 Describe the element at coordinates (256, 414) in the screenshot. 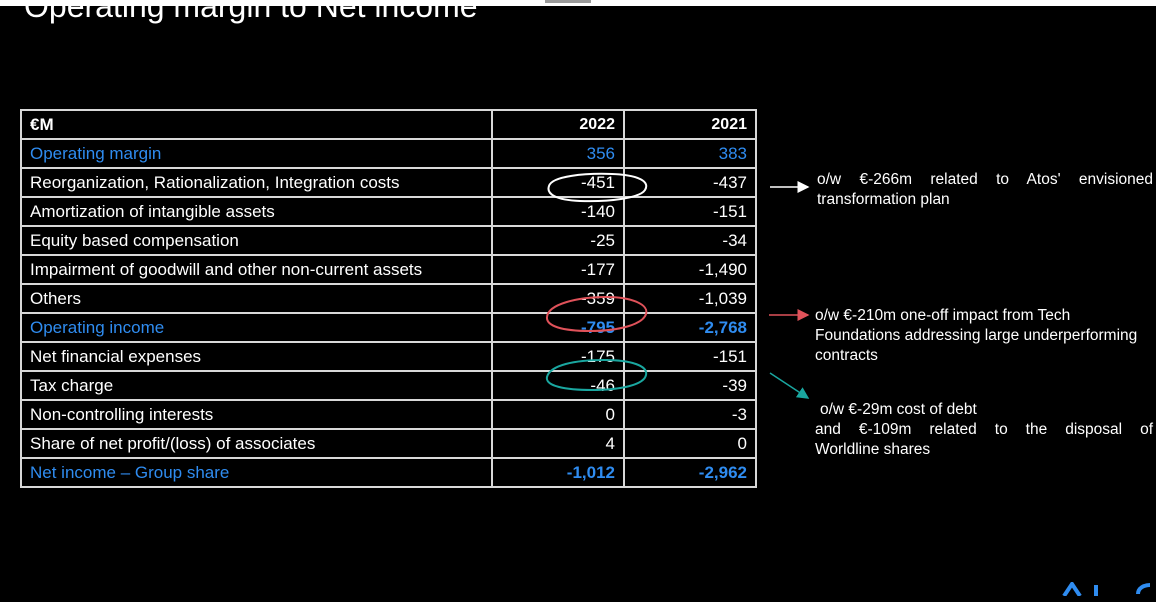

I see `row-label: Non-controlling interests` at that location.